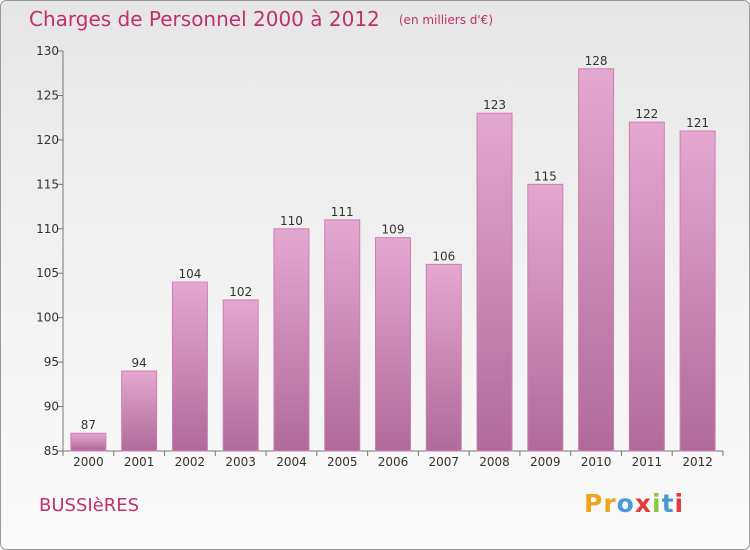 This screenshot has width=750, height=550. What do you see at coordinates (240, 462) in the screenshot?
I see `x-tick-label: 2003` at bounding box center [240, 462].